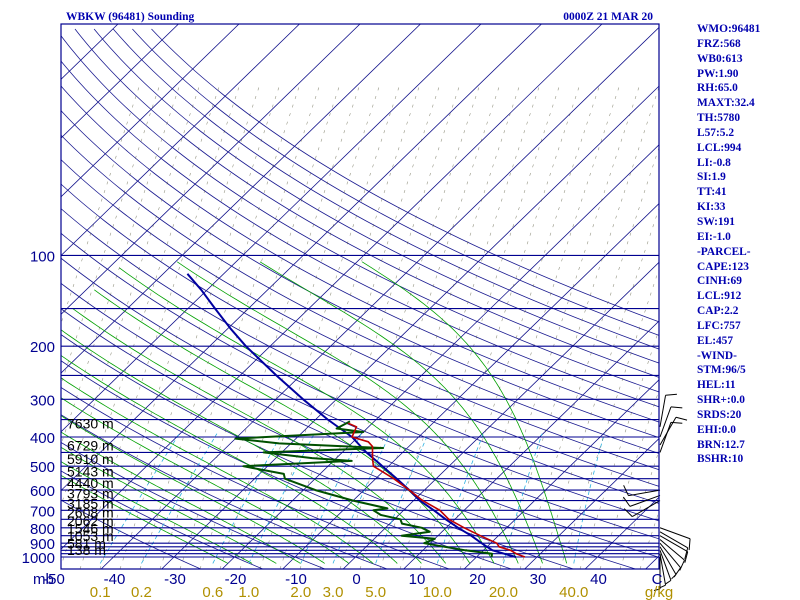 This screenshot has width=800, height=600. Describe the element at coordinates (714, 236) in the screenshot. I see `index-item: EI:-1.0` at that location.